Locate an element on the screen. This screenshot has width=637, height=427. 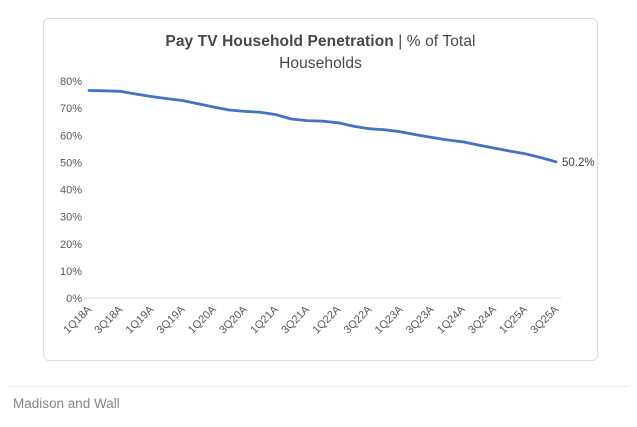
x-axis-tick-label: 1Q20A is located at coordinates (202, 319).